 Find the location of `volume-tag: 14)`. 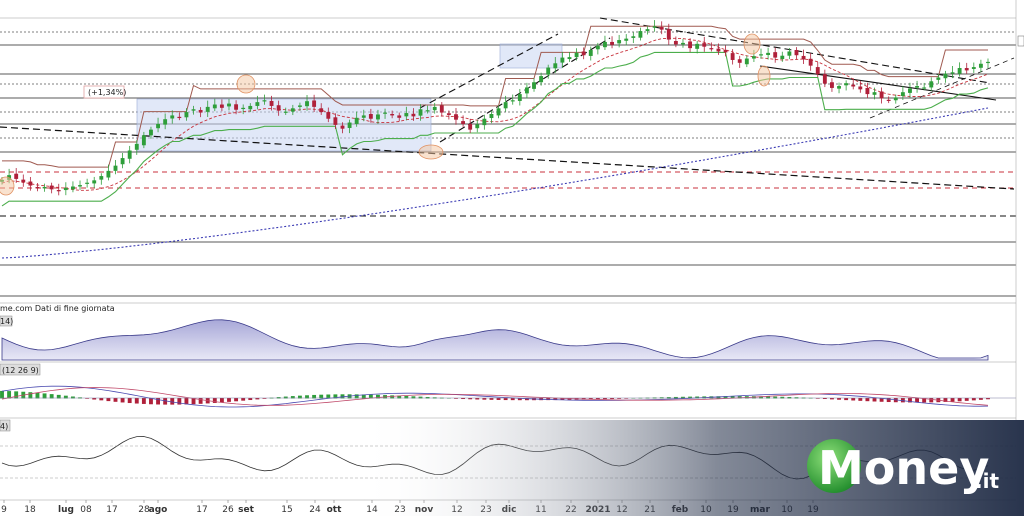

volume-tag: 14) is located at coordinates (6, 321).